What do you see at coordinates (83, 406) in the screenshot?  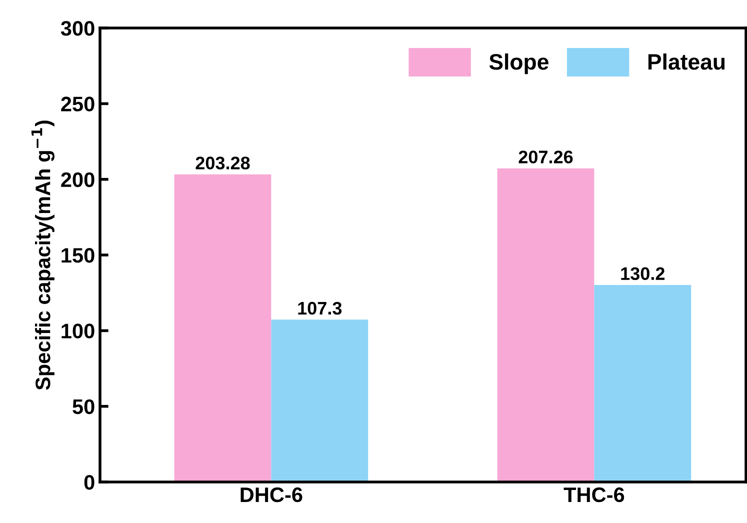 I see `y-tick-label: 50` at bounding box center [83, 406].